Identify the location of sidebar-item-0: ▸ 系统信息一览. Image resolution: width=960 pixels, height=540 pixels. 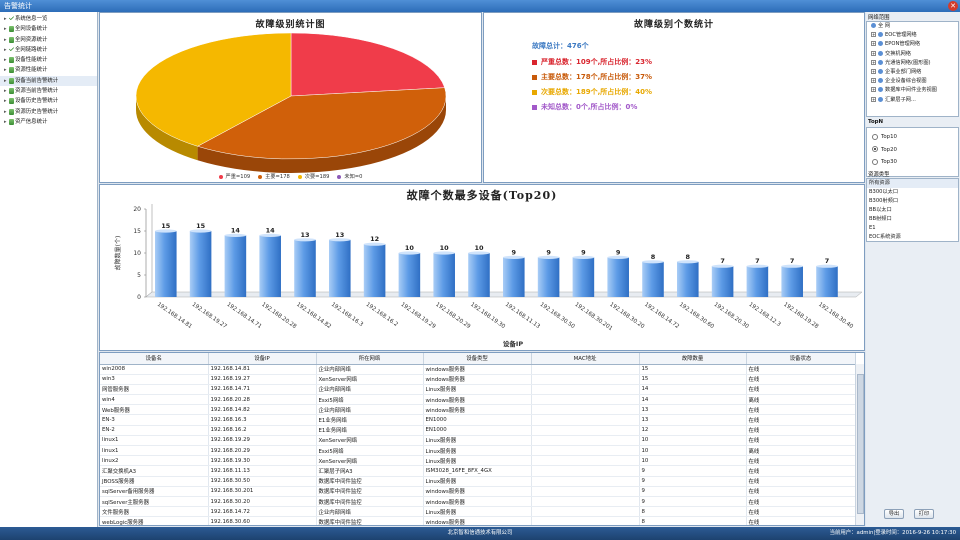
(48, 19).